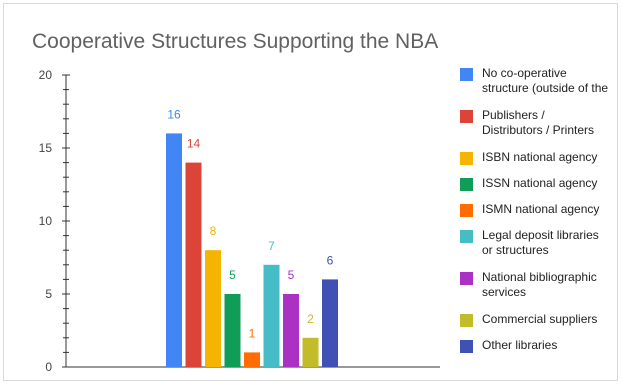  What do you see at coordinates (46, 221) in the screenshot?
I see `y-tick-label: 10` at bounding box center [46, 221].